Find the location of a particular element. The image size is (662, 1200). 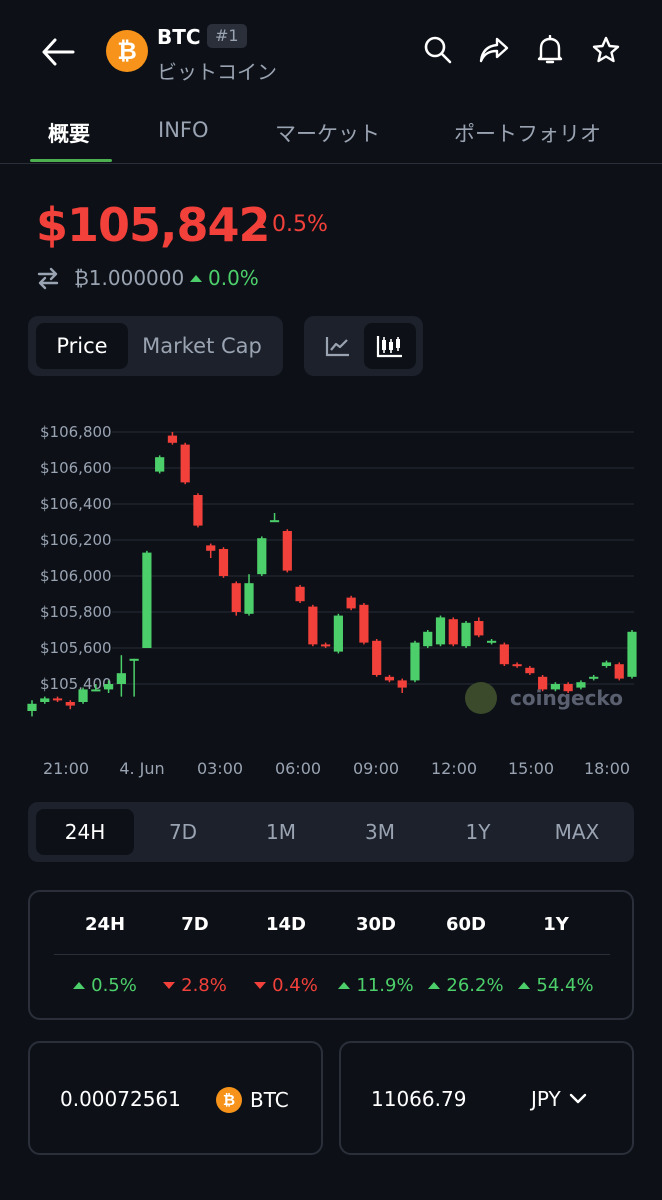

fiat-amount-value: 11066.79 is located at coordinates (419, 1099).